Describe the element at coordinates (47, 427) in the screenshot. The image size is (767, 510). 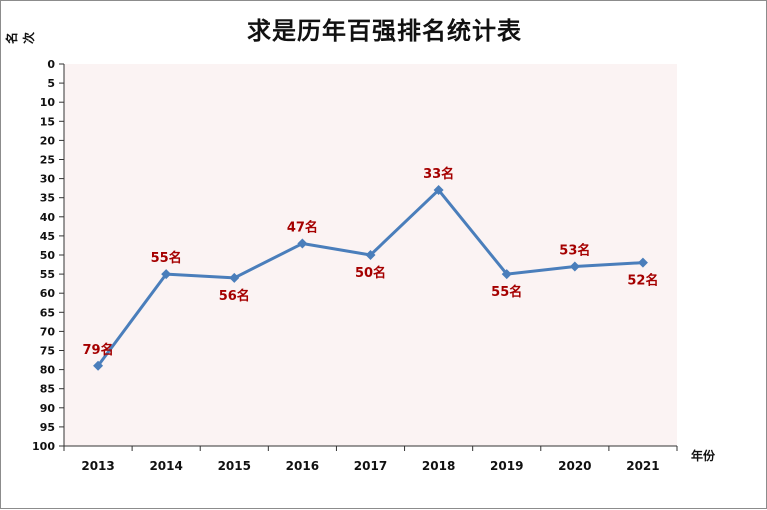
I see `y-tick-label: 95` at that location.